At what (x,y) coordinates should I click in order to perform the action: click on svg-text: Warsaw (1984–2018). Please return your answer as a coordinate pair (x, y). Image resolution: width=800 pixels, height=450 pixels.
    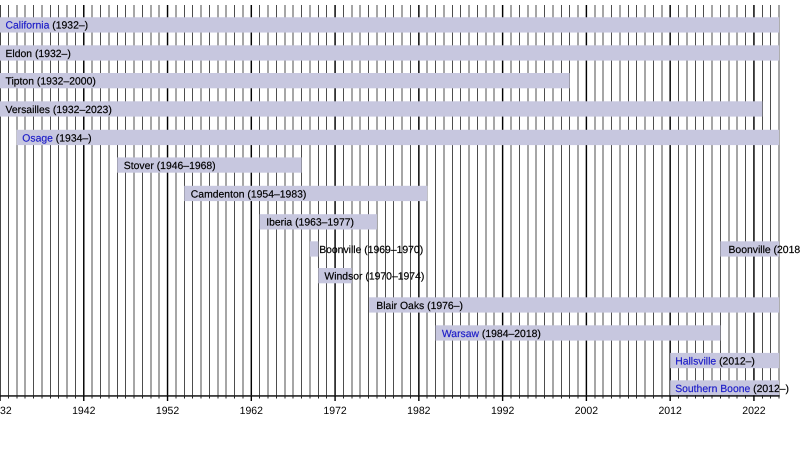
    Looking at the image, I should click on (491, 334).